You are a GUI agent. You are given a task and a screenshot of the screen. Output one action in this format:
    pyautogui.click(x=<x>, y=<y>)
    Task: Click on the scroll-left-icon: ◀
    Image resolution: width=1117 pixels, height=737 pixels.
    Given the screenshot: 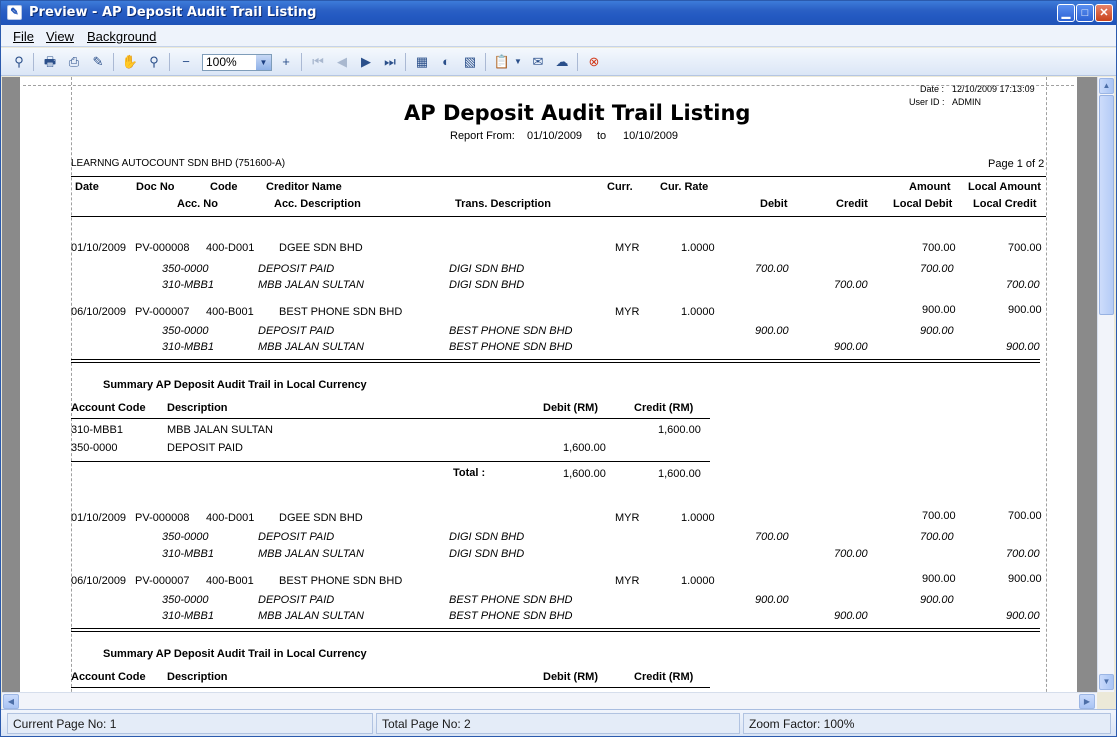 What is the action you would take?
    pyautogui.click(x=11, y=701)
    